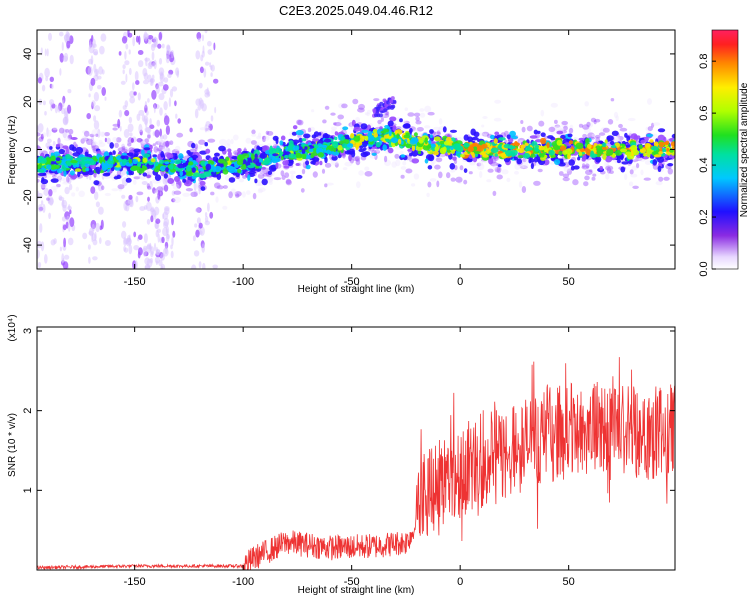  I want to click on spectrogram-ytick-label: 40, so click(28, 54).